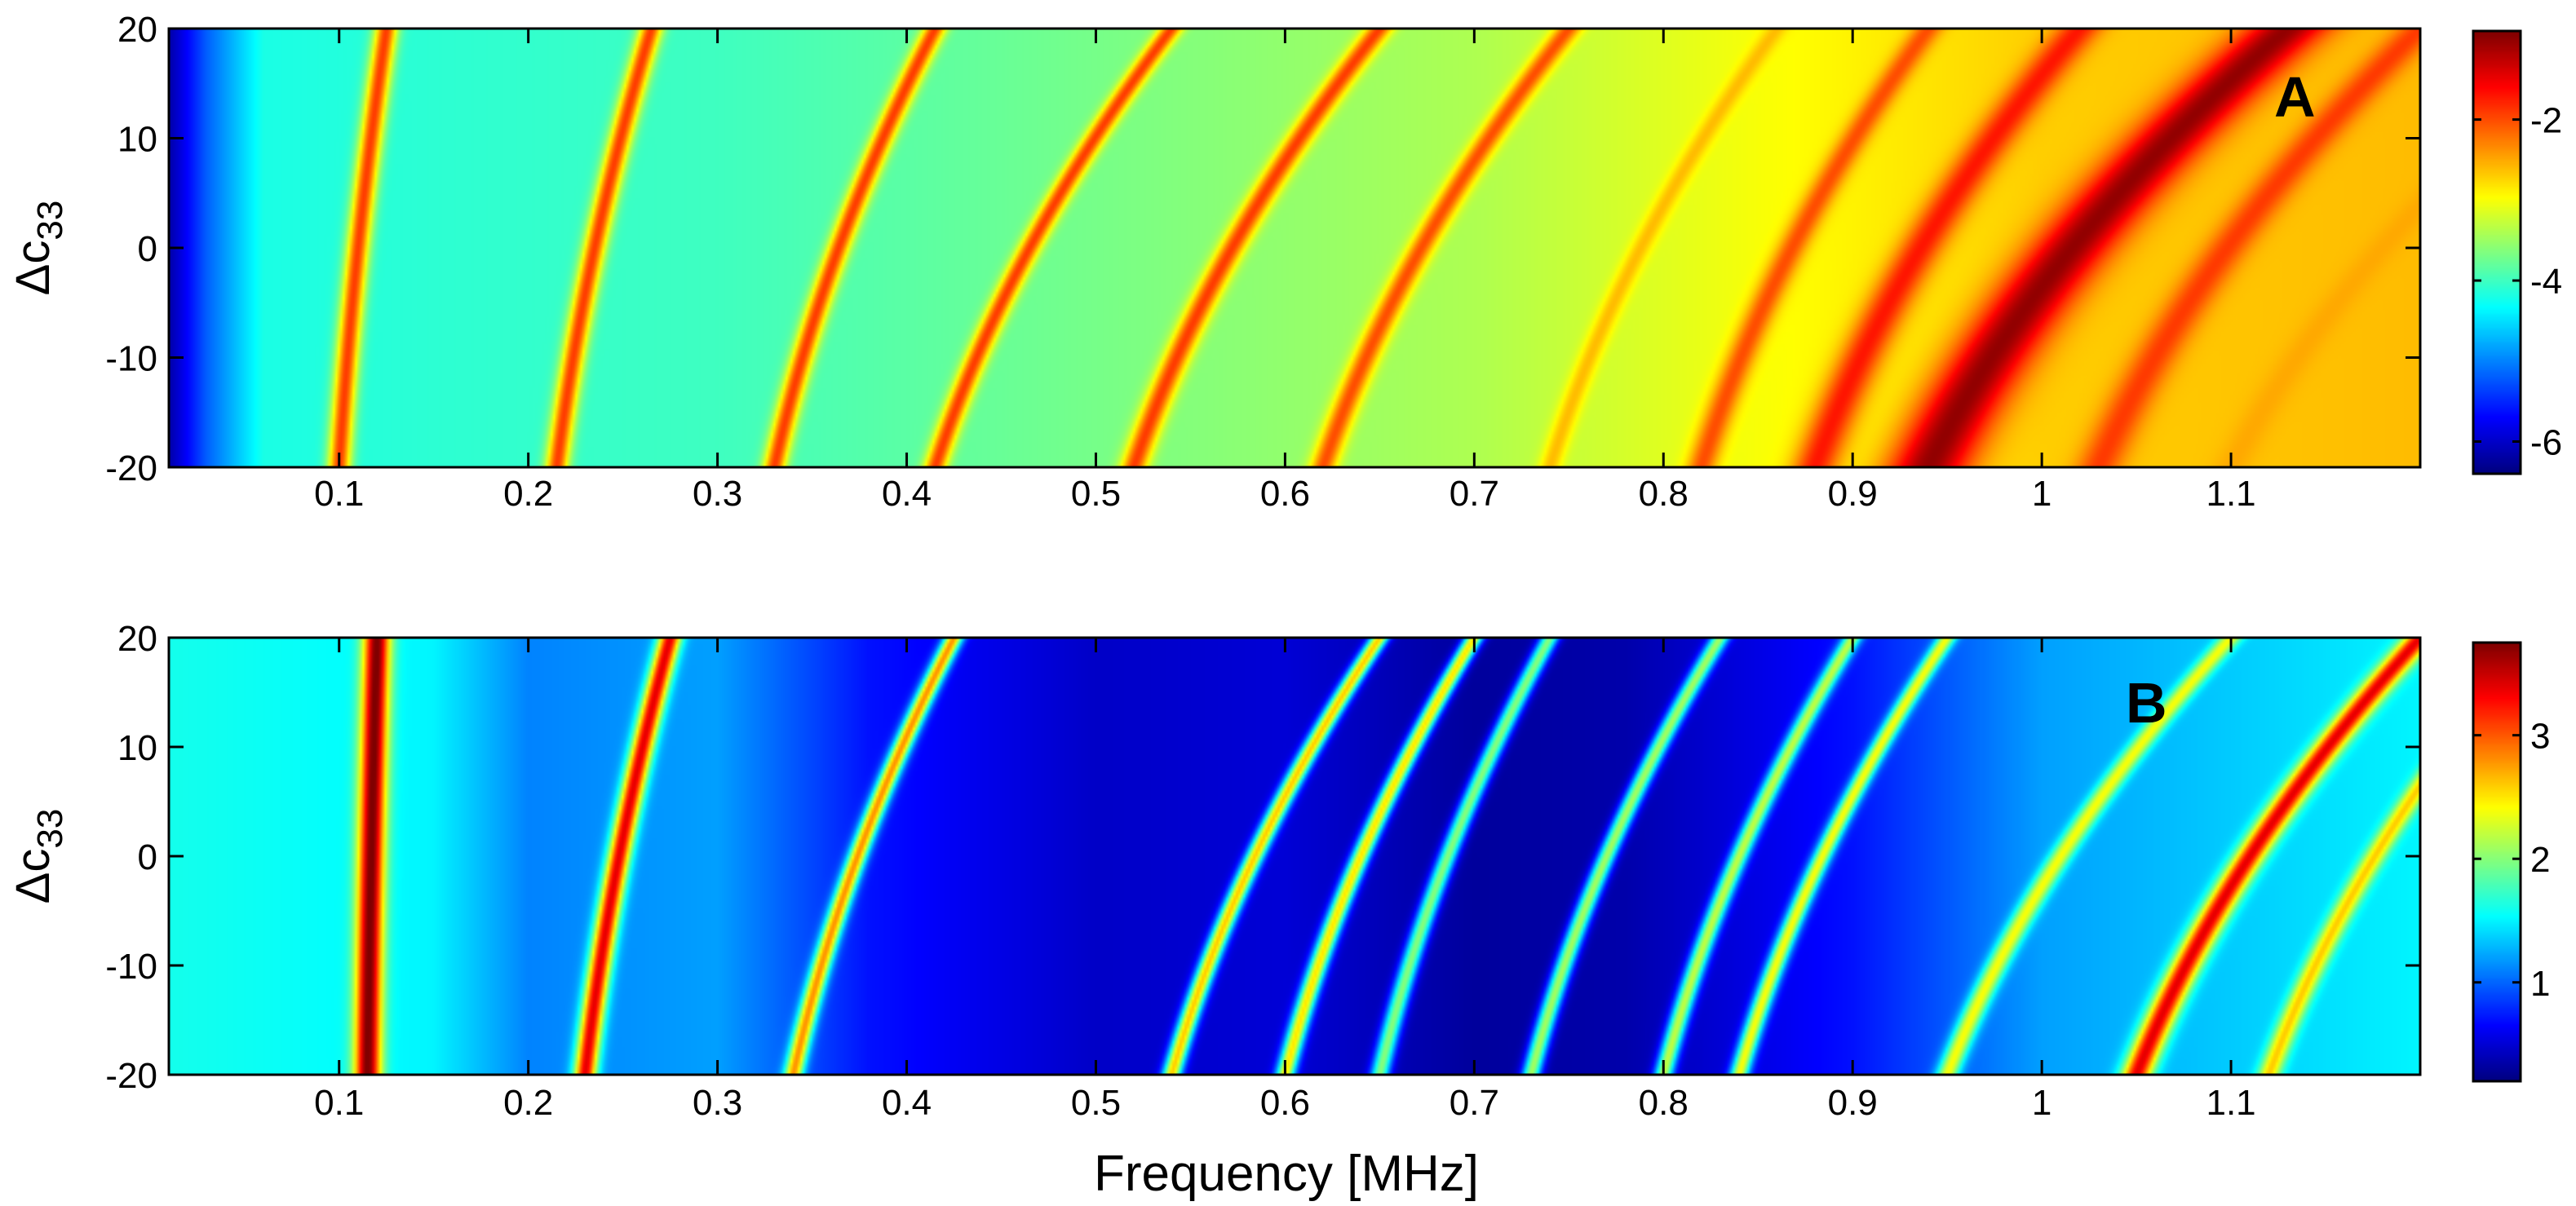 This screenshot has width=2576, height=1206. I want to click on colorbar-tick-label: 3, so click(2540, 737).